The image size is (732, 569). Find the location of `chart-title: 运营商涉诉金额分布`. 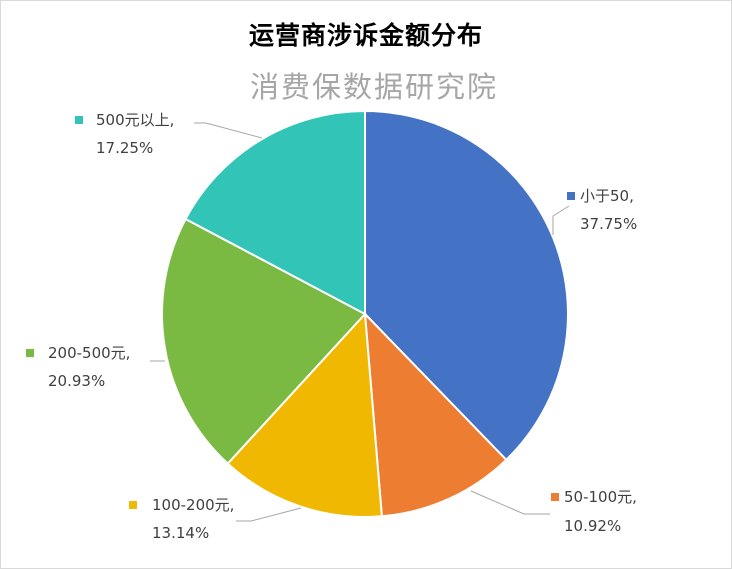

chart-title: 运营商涉诉金额分布 is located at coordinates (365, 35).